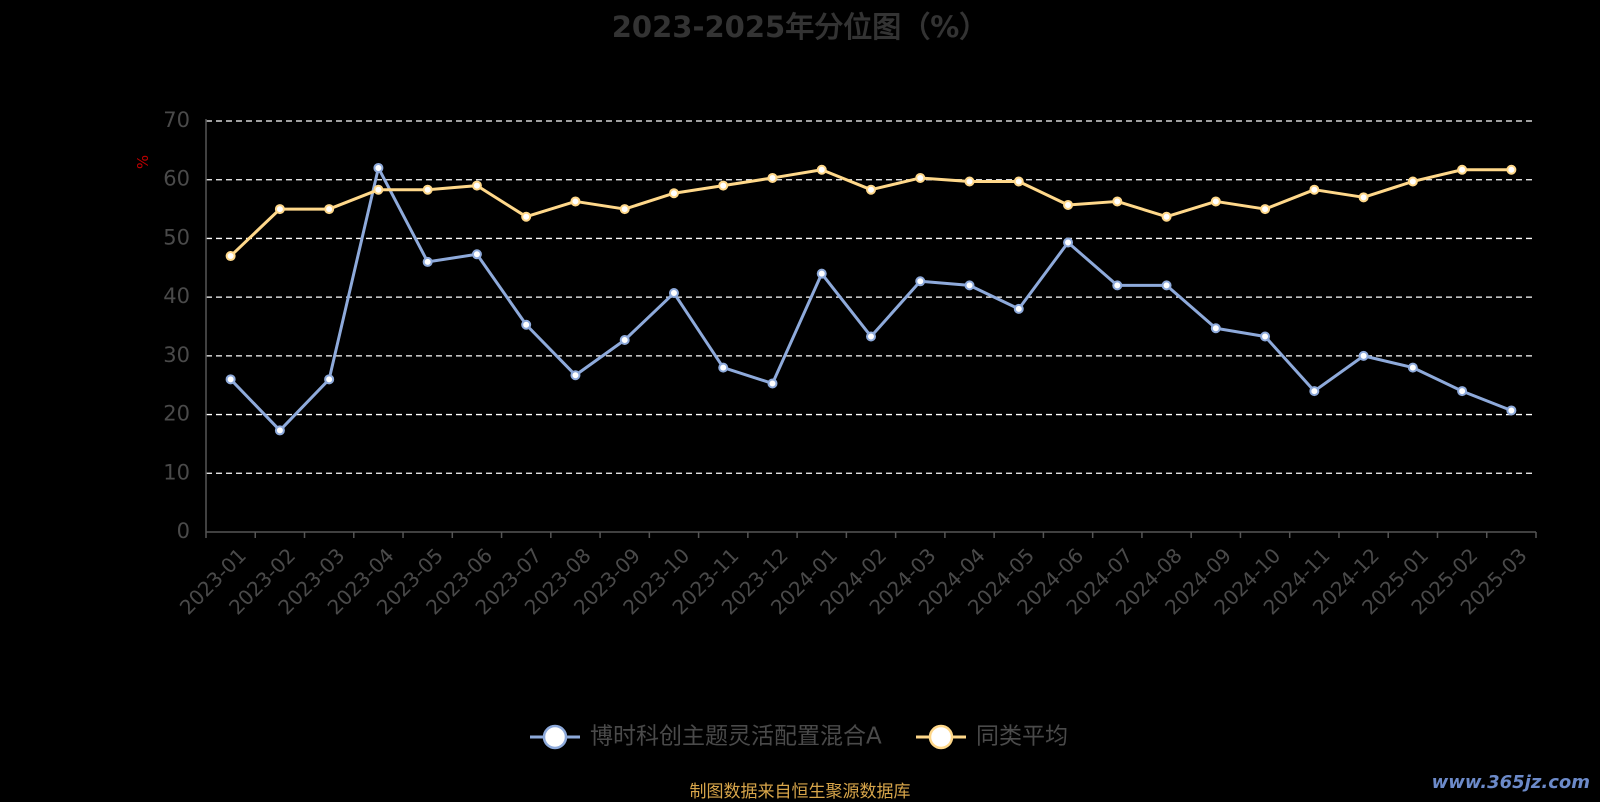 Image resolution: width=1600 pixels, height=802 pixels. Describe the element at coordinates (1022, 737) in the screenshot. I see `legend-label: 同类平均` at that location.